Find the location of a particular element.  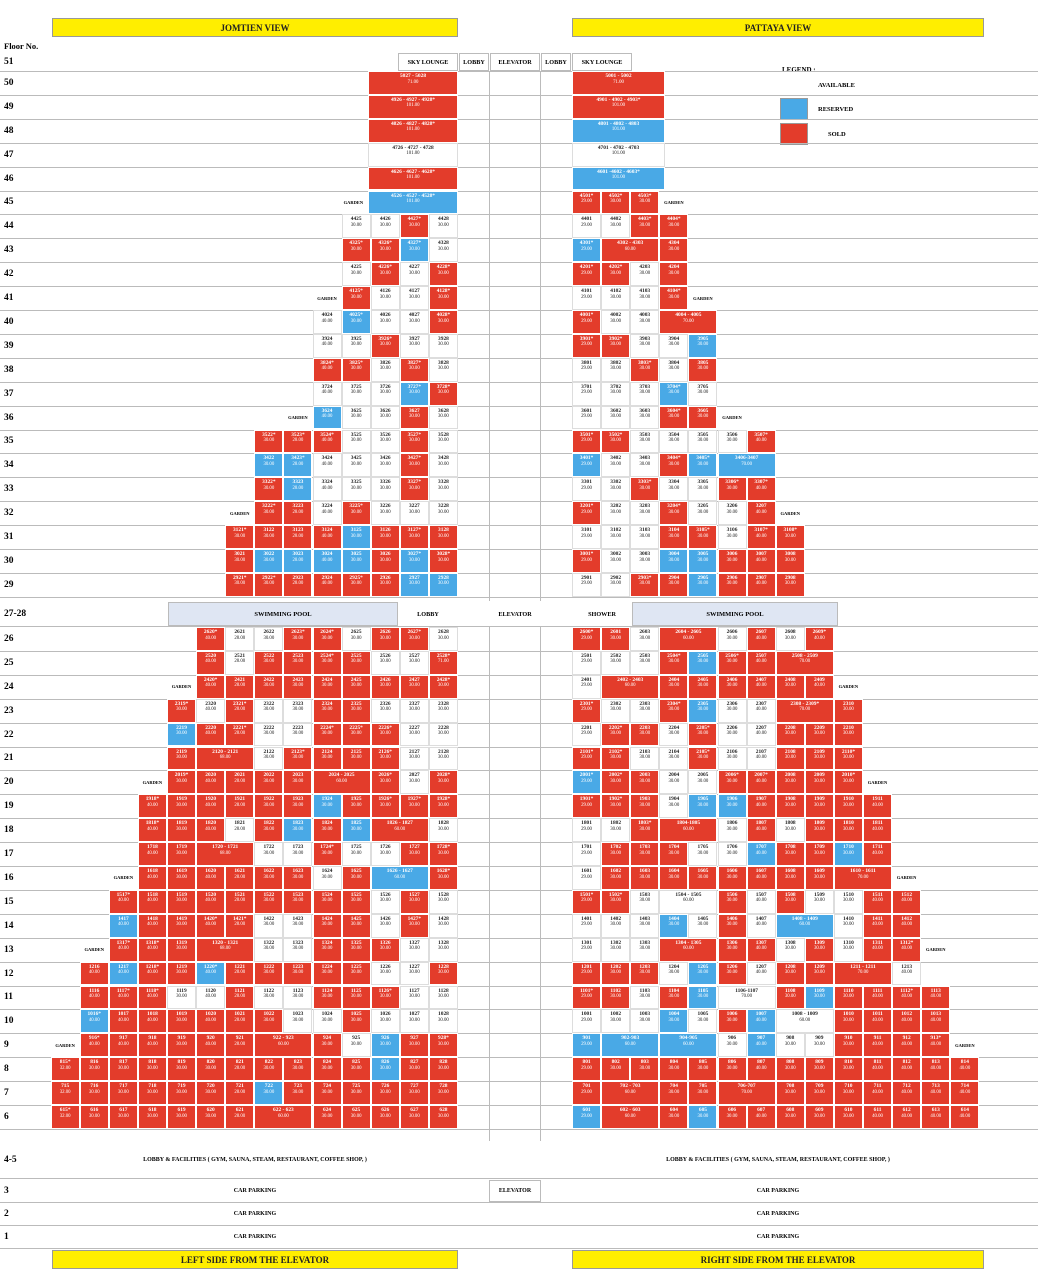

unit-cell: 1709 30.00 is located at coordinates (819, 854).